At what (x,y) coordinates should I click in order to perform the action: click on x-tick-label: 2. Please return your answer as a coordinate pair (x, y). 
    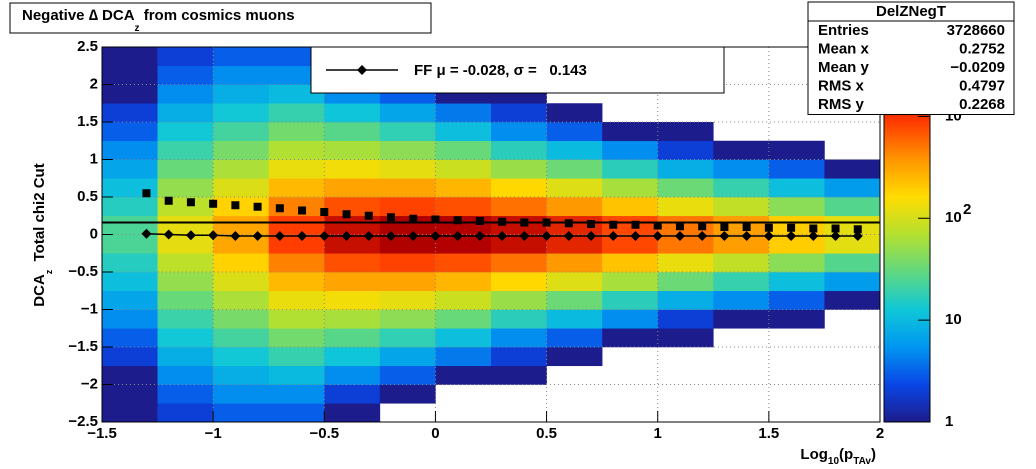
    Looking at the image, I should click on (880, 433).